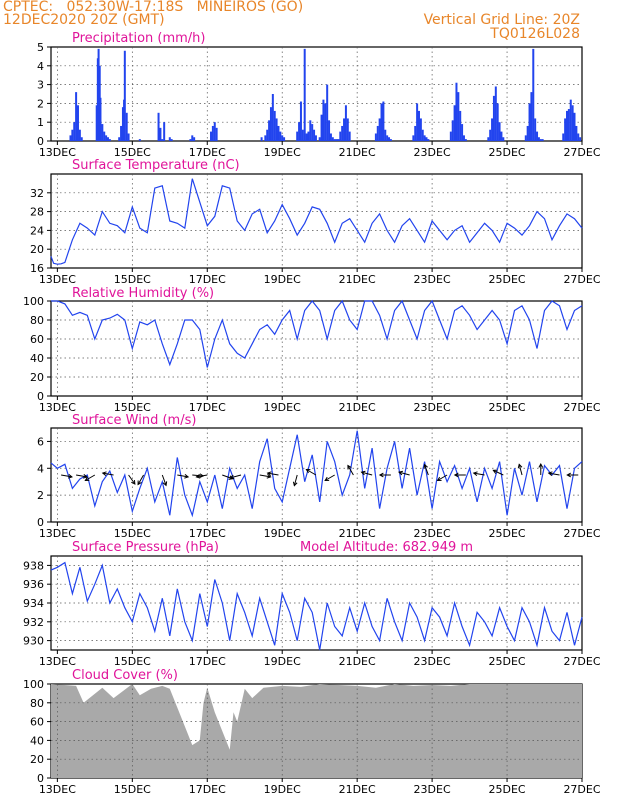 Image resolution: width=618 pixels, height=800 pixels. I want to click on precip-xtick-label: 27DEC, so click(581, 152).